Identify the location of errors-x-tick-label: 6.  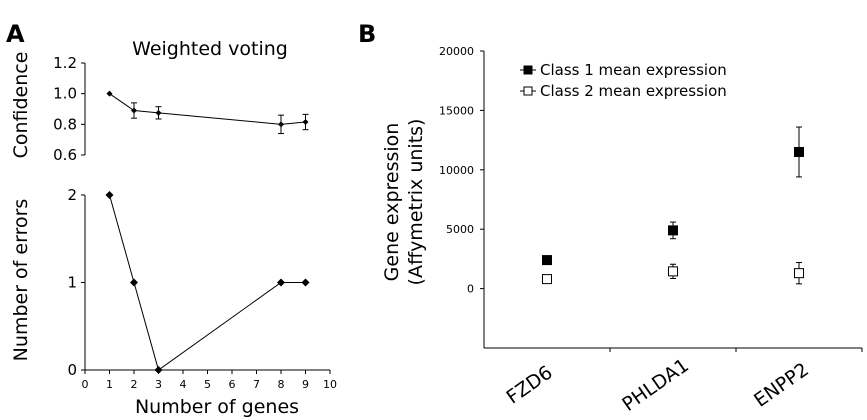
(232, 384).